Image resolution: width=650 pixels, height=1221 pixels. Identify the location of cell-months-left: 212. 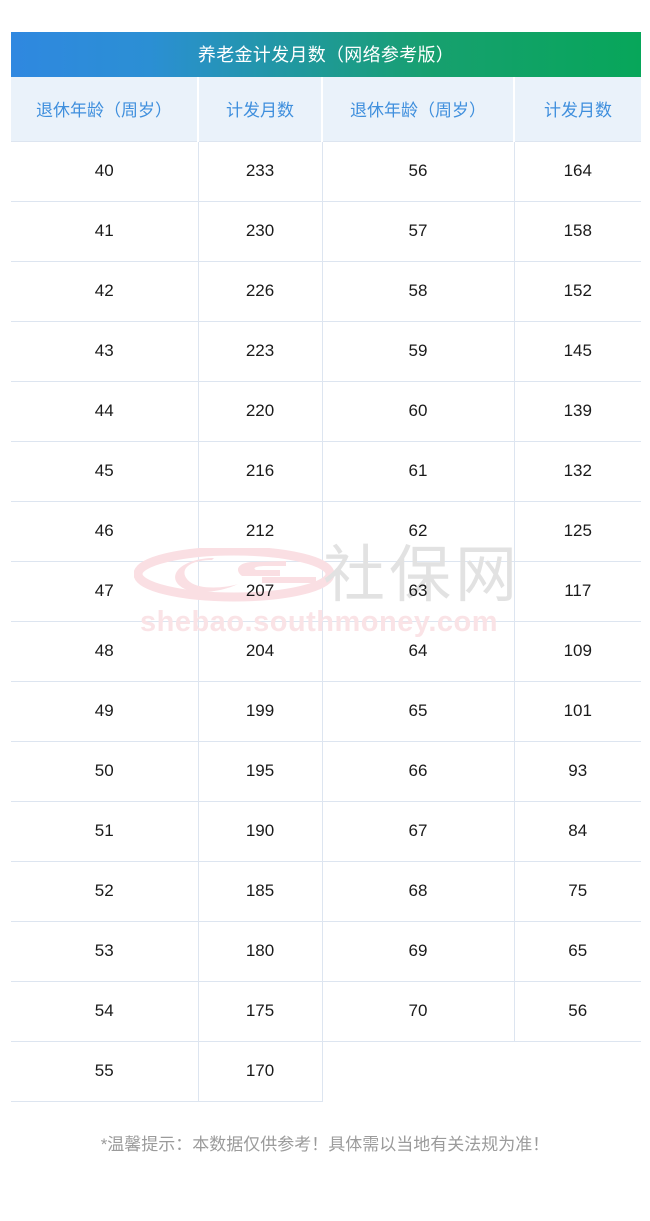
(260, 531).